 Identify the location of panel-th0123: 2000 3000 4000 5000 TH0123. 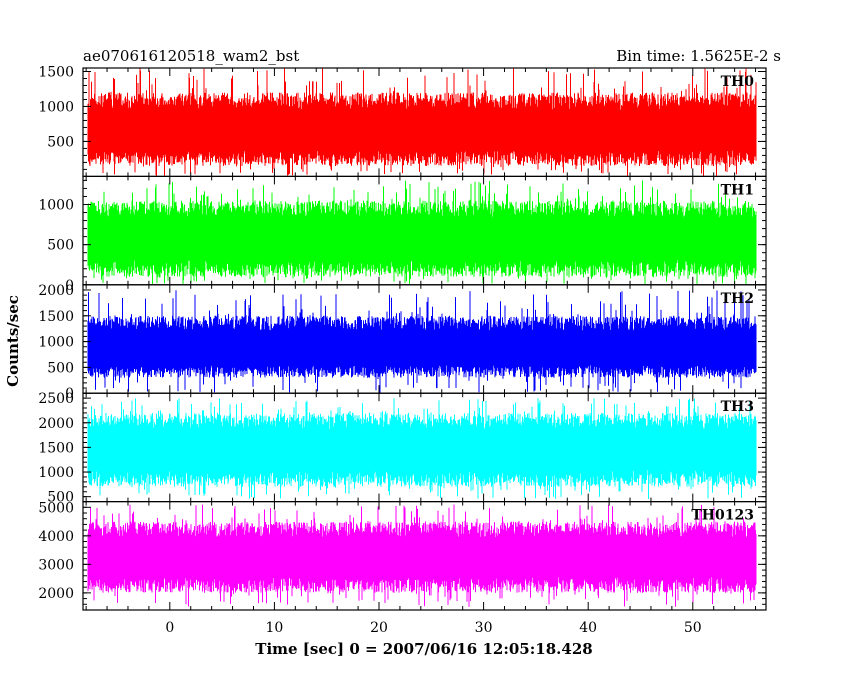
(402, 555).